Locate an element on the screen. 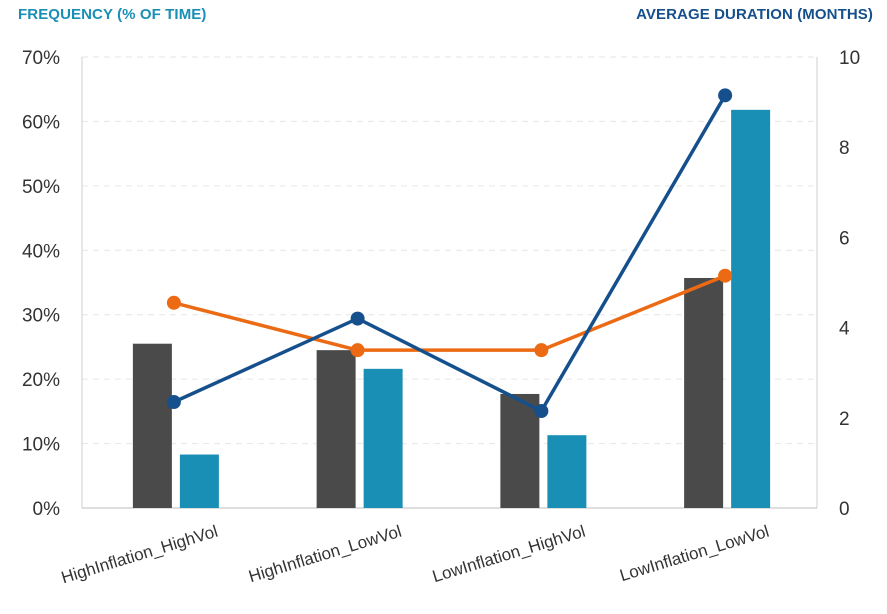 The image size is (887, 614). x-category-label: HighInflation_LowVol is located at coordinates (324, 554).